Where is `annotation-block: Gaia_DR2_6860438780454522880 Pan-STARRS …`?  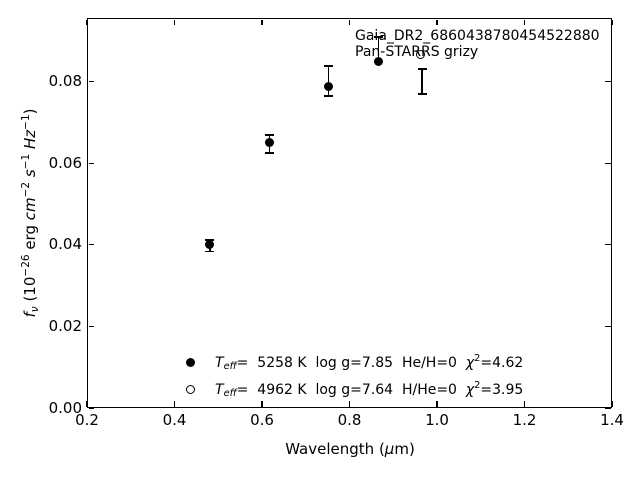 annotation-block: Gaia_DR2_6860438780454522880 Pan-STARRS … is located at coordinates (477, 44).